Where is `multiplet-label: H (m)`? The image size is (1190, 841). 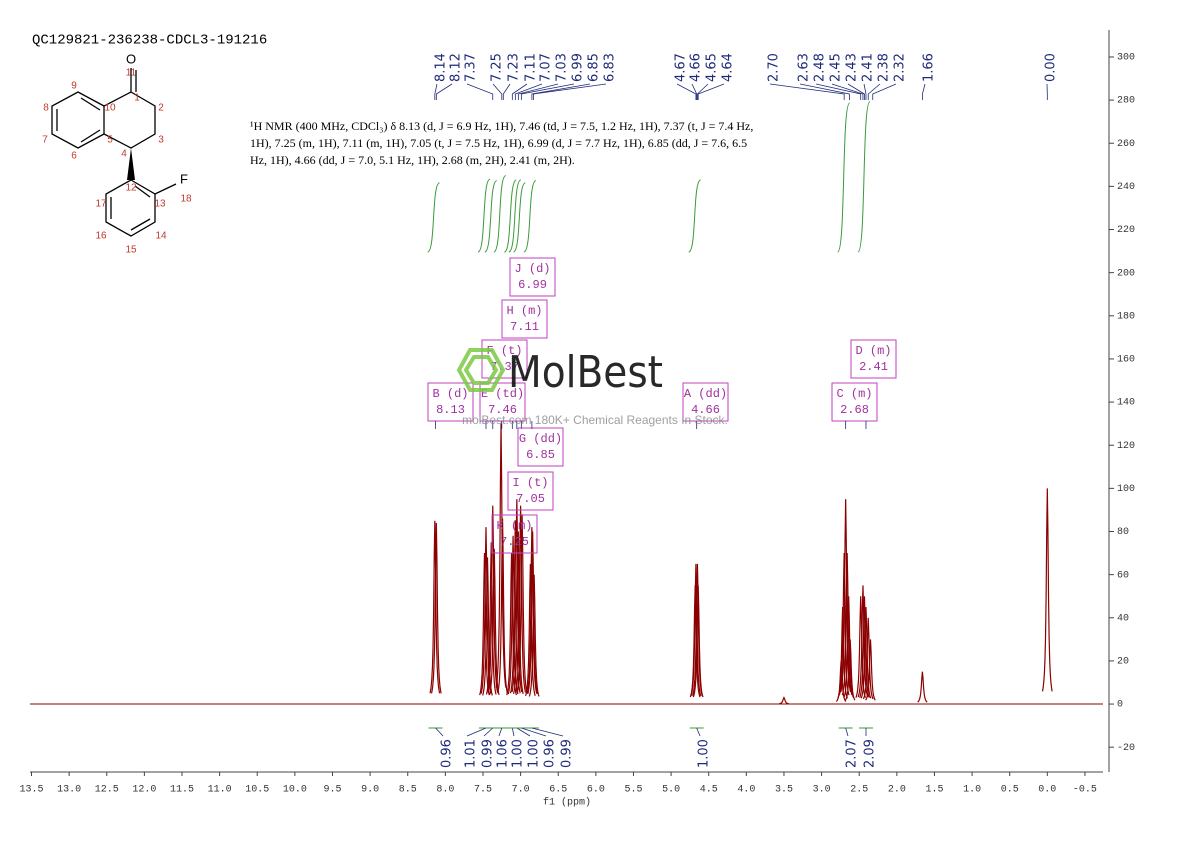 multiplet-label: H (m) is located at coordinates (524, 311).